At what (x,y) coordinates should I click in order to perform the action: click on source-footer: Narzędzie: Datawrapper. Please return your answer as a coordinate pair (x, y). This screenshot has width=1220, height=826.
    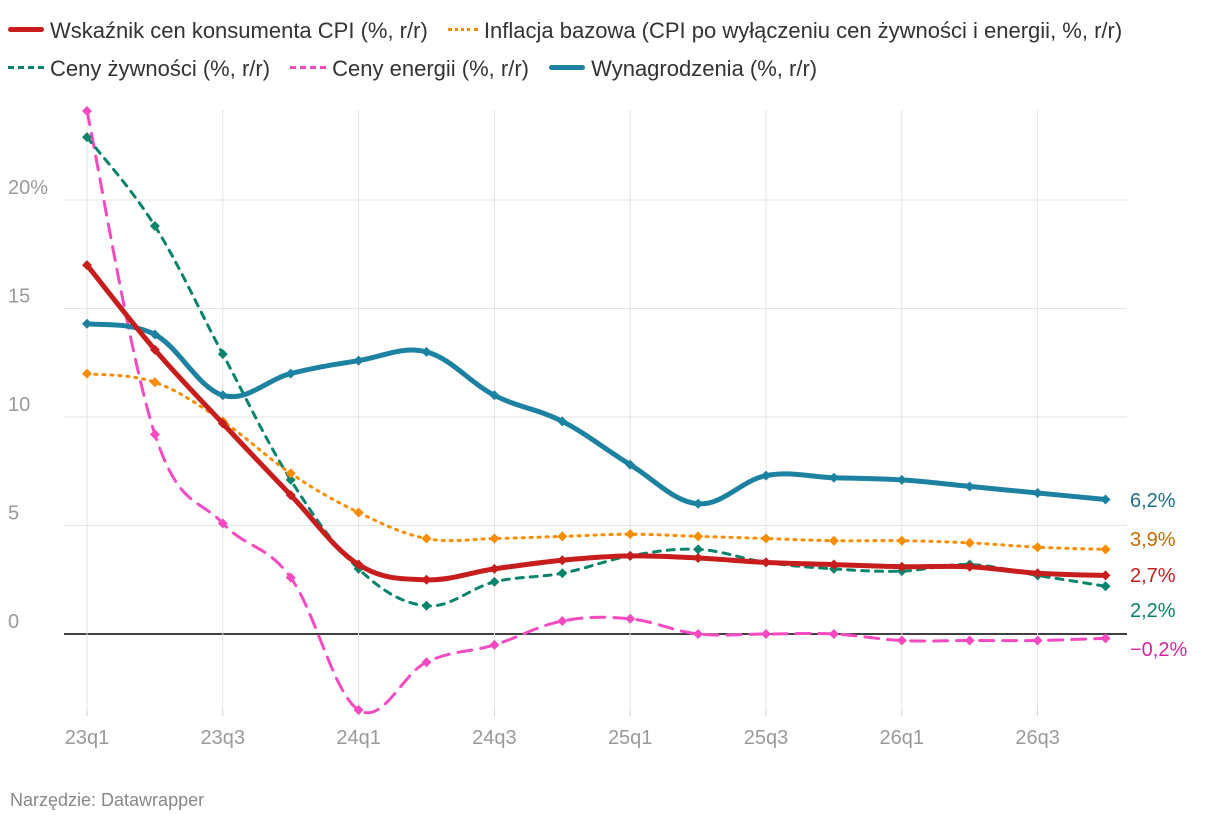
    Looking at the image, I should click on (107, 800).